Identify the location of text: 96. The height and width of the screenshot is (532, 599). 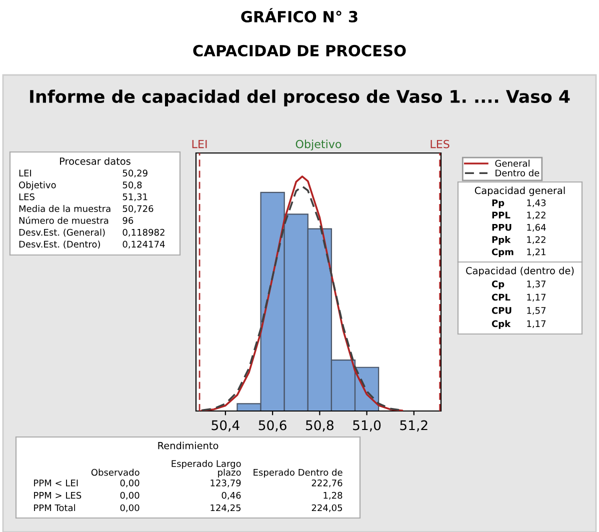
(128, 220).